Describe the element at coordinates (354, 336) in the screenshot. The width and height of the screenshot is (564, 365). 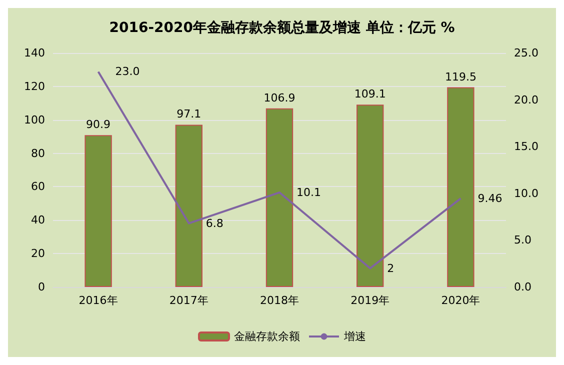
I see `legend-label: 增速` at that location.